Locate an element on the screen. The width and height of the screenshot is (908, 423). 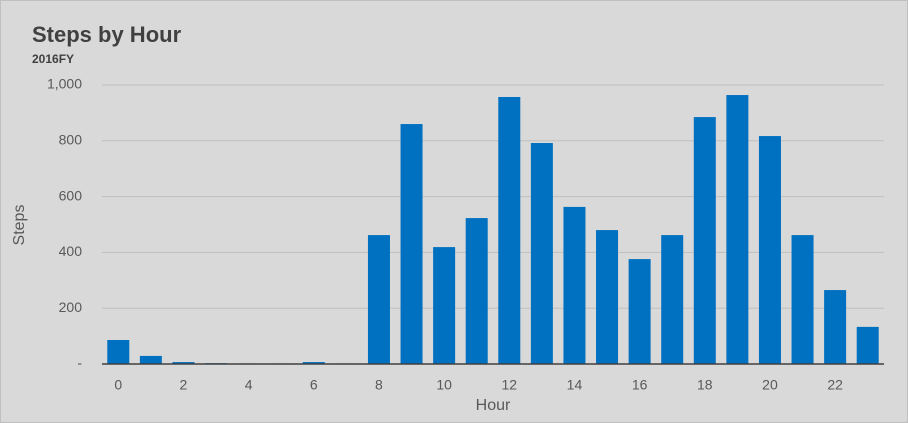
x-tick-label: 14 is located at coordinates (575, 385).